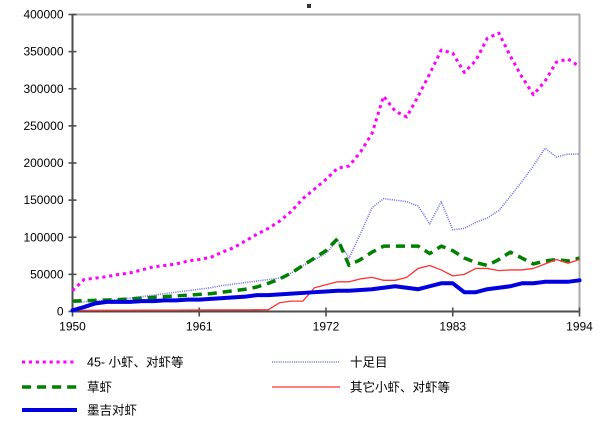 The image size is (600, 421). Describe the element at coordinates (43, 237) in the screenshot. I see `y-tick-label: 100000` at that location.